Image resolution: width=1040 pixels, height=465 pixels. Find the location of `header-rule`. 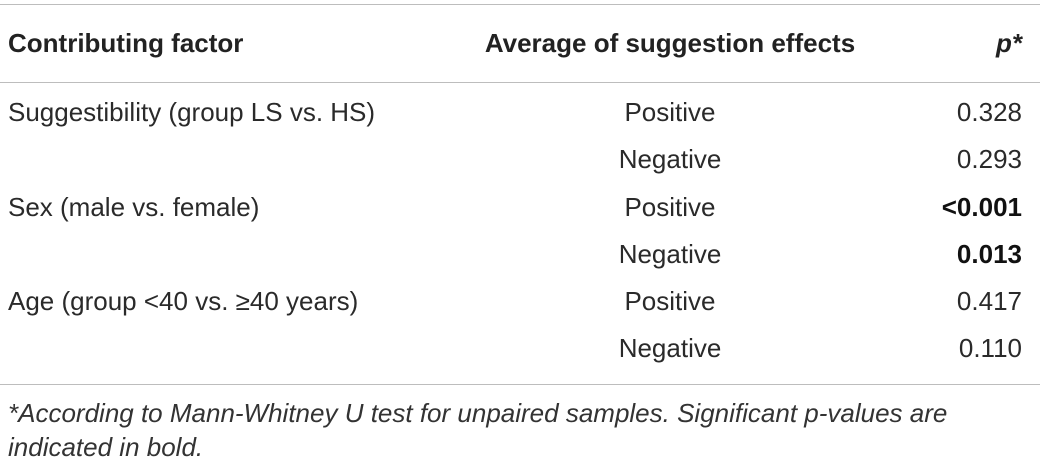

header-rule is located at coordinates (520, 82).